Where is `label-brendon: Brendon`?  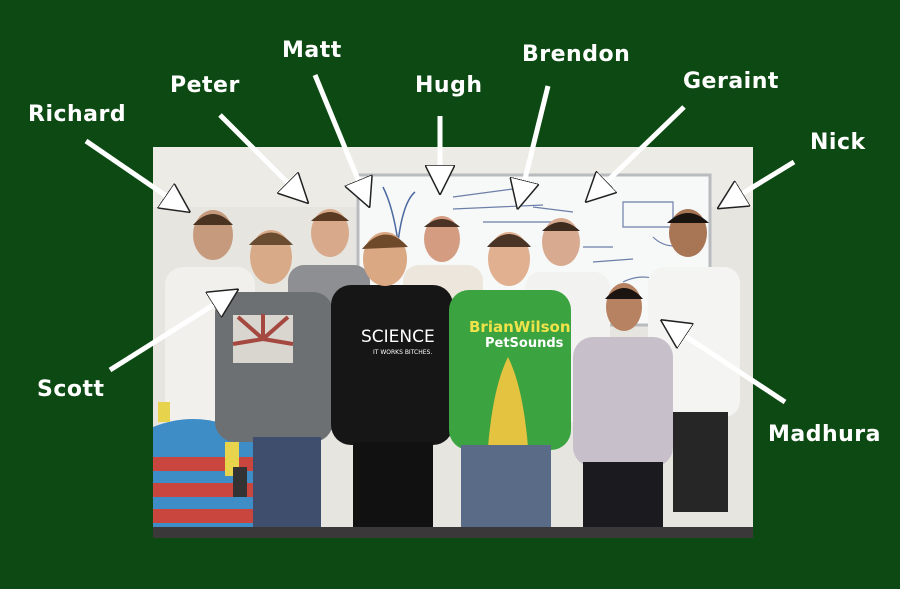 label-brendon: Brendon is located at coordinates (576, 54).